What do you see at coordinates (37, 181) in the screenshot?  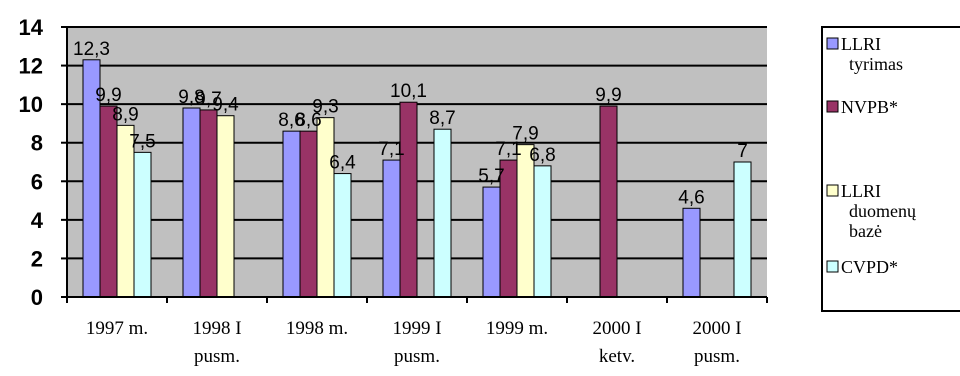 I see `y-tick-label: 6` at bounding box center [37, 181].